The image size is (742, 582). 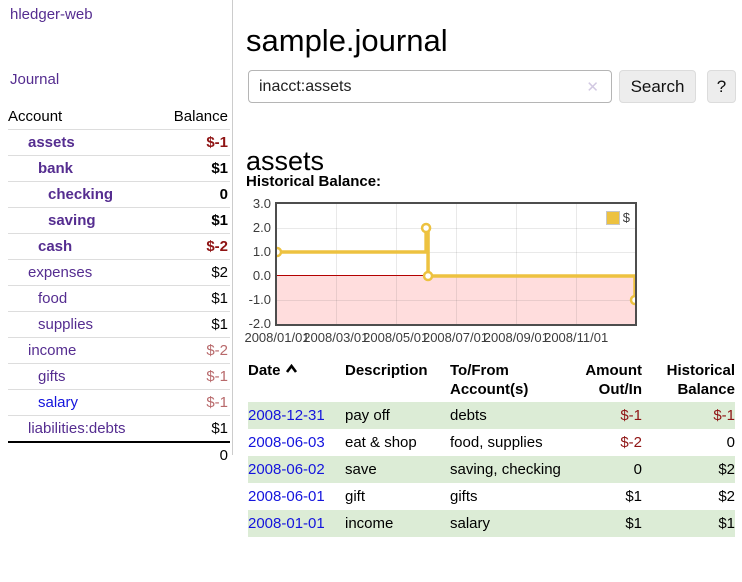 I want to click on account-row: supplies $1, so click(x=119, y=324).